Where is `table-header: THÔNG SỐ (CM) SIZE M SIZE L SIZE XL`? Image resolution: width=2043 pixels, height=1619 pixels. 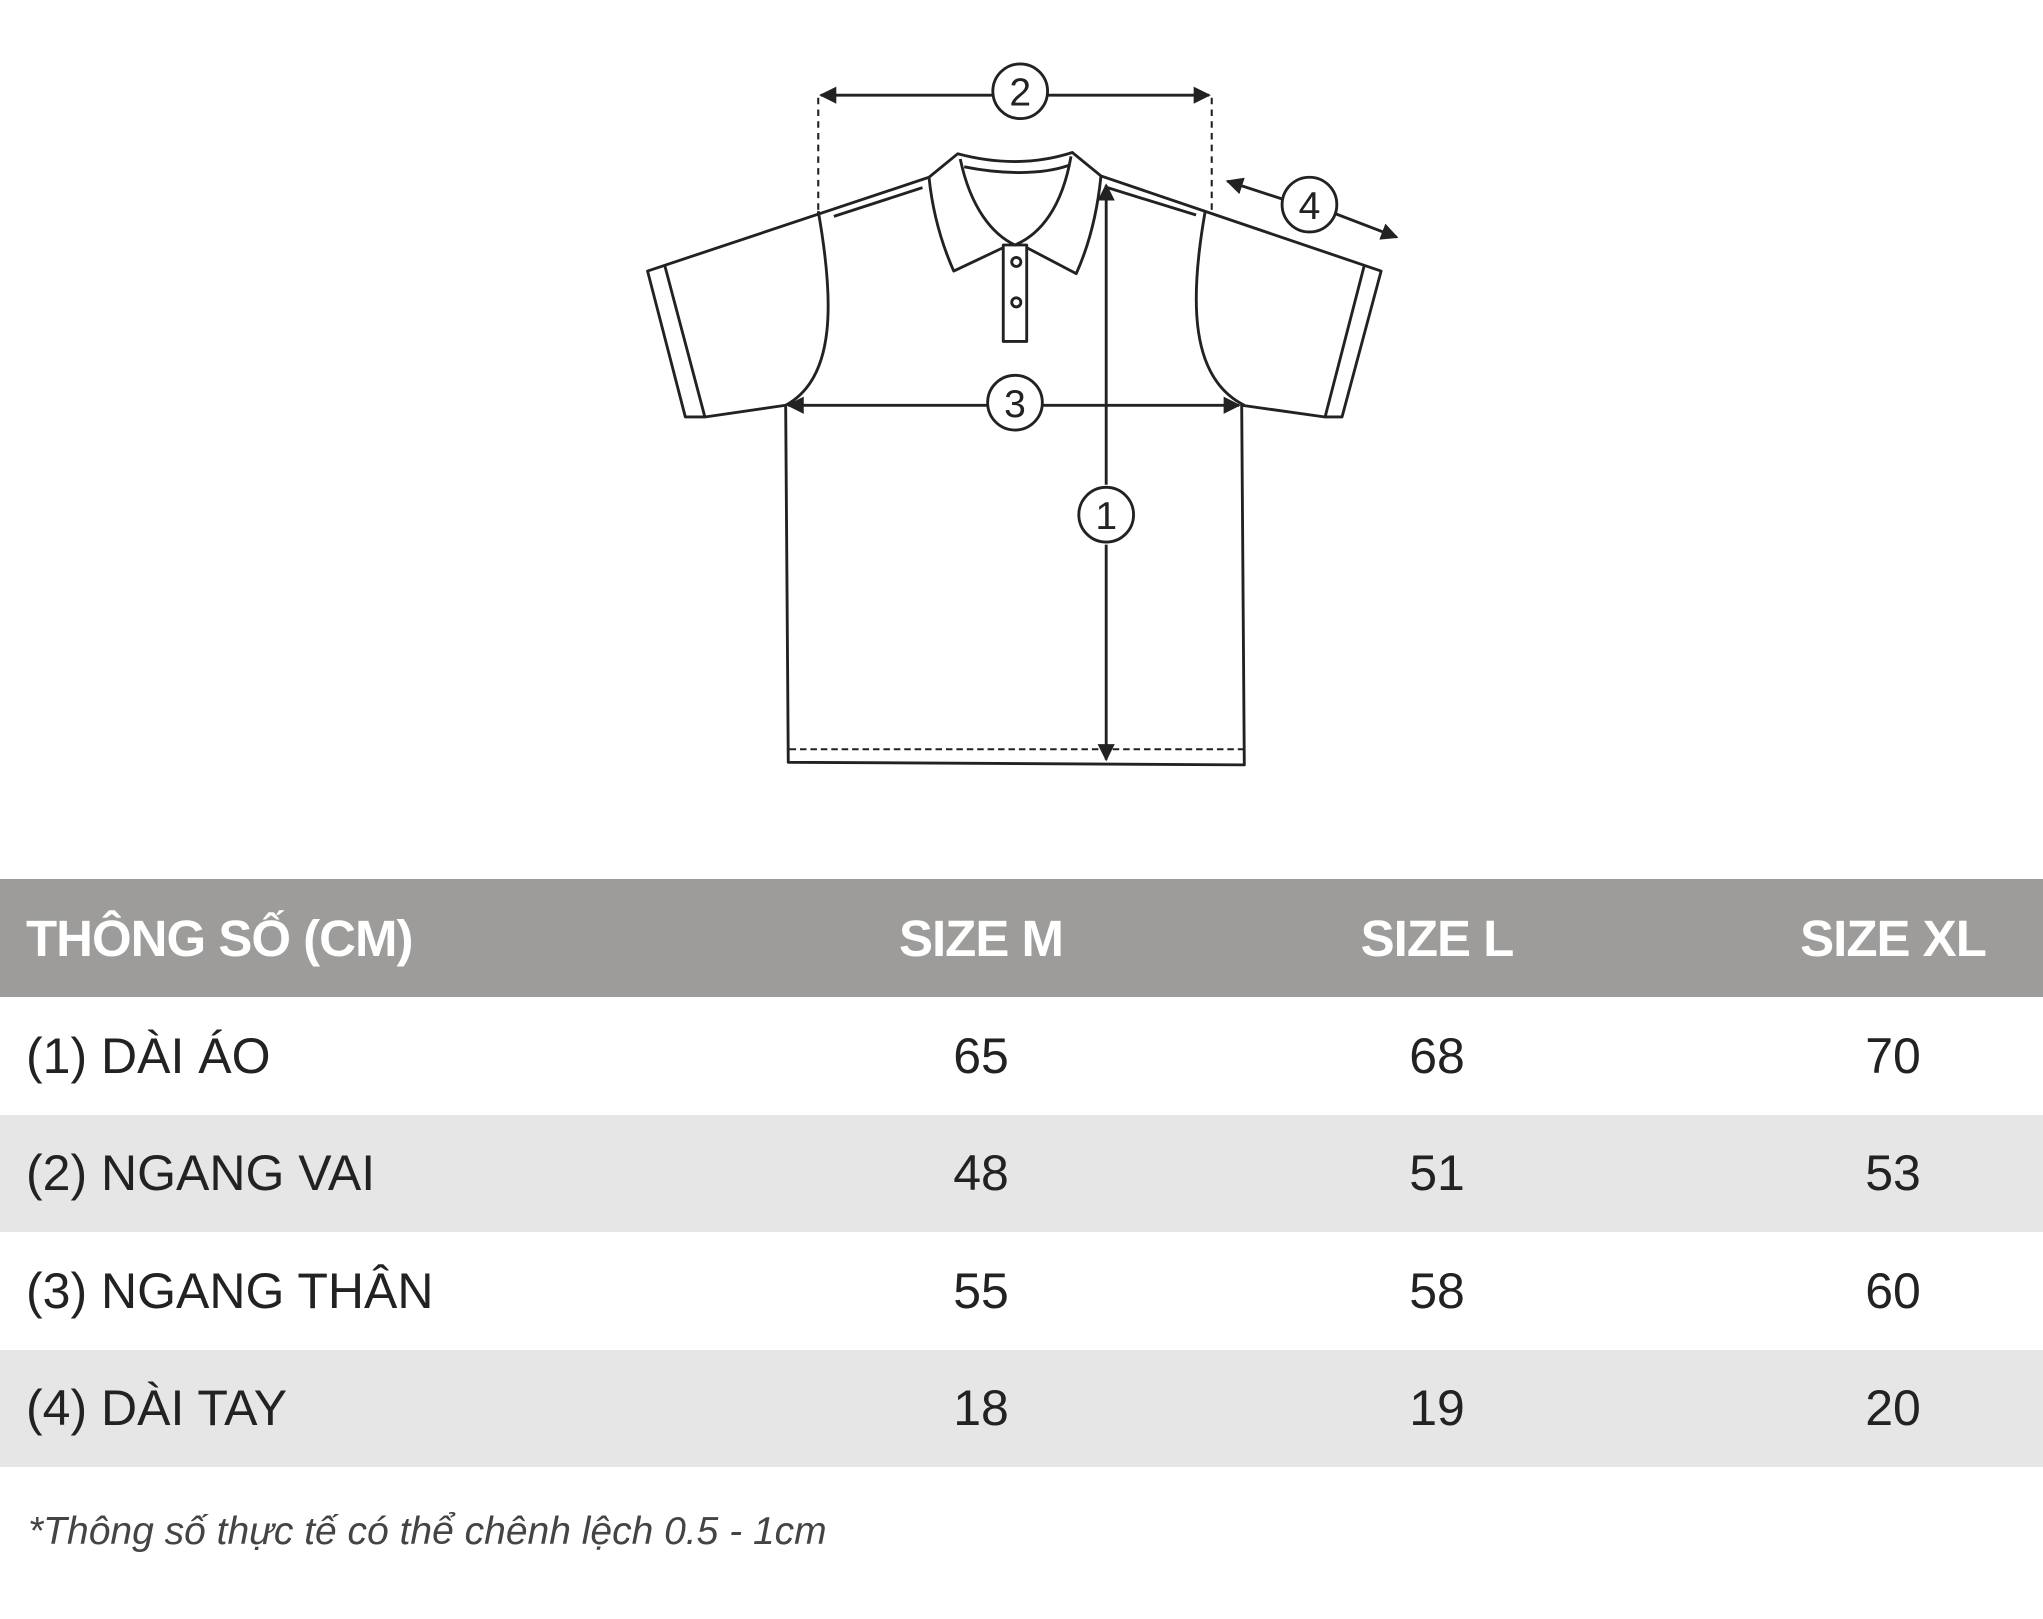
table-header: THÔNG SỐ (CM) SIZE M SIZE L SIZE XL is located at coordinates (1021, 938).